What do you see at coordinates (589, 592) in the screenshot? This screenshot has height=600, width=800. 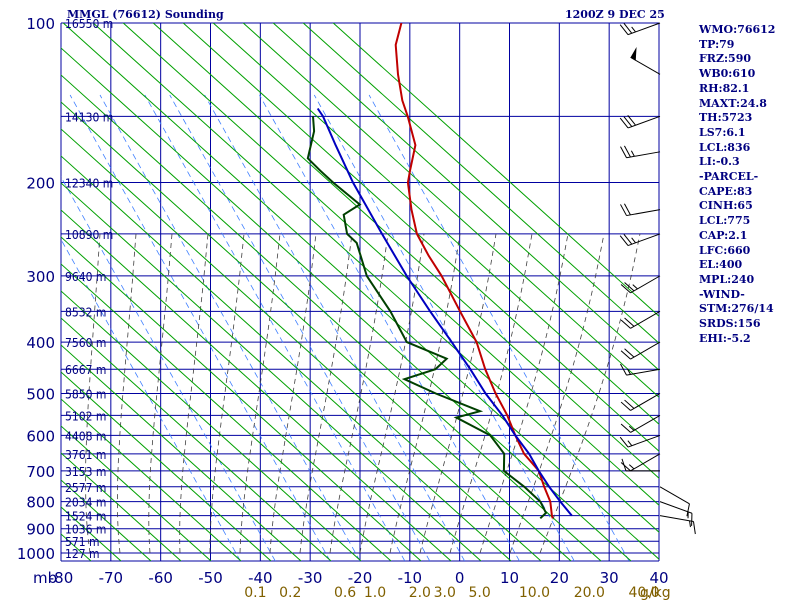 I see `mixing-ratio-label: 20.0` at bounding box center [589, 592].